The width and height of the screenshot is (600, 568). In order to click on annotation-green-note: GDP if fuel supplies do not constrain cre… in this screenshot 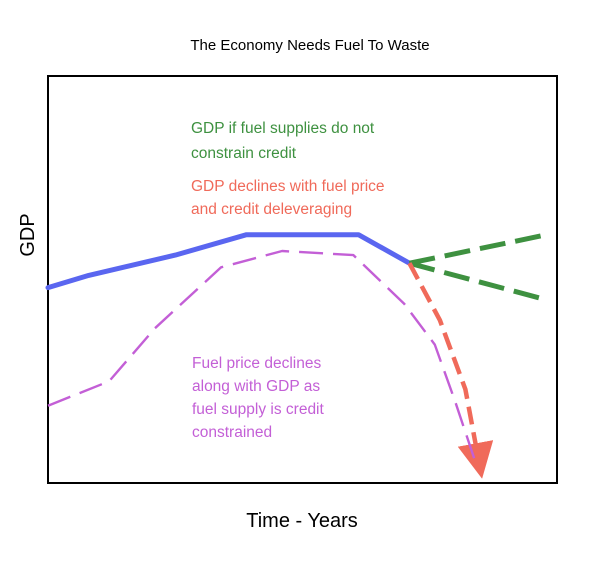, I will do `click(283, 141)`.